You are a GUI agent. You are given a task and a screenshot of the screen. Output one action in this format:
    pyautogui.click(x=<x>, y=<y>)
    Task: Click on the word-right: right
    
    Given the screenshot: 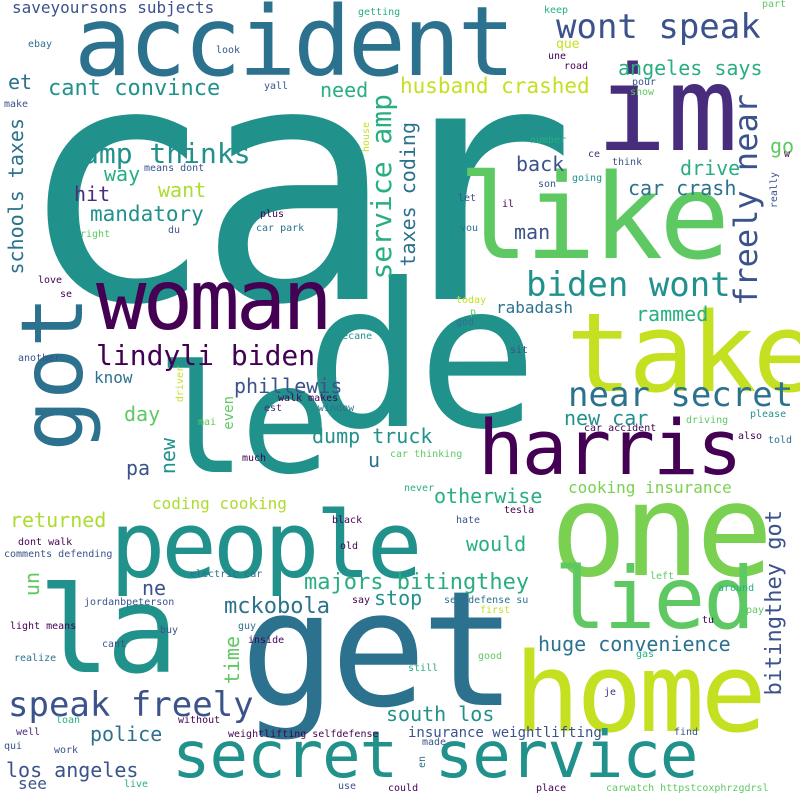 What is the action you would take?
    pyautogui.click(x=95, y=234)
    